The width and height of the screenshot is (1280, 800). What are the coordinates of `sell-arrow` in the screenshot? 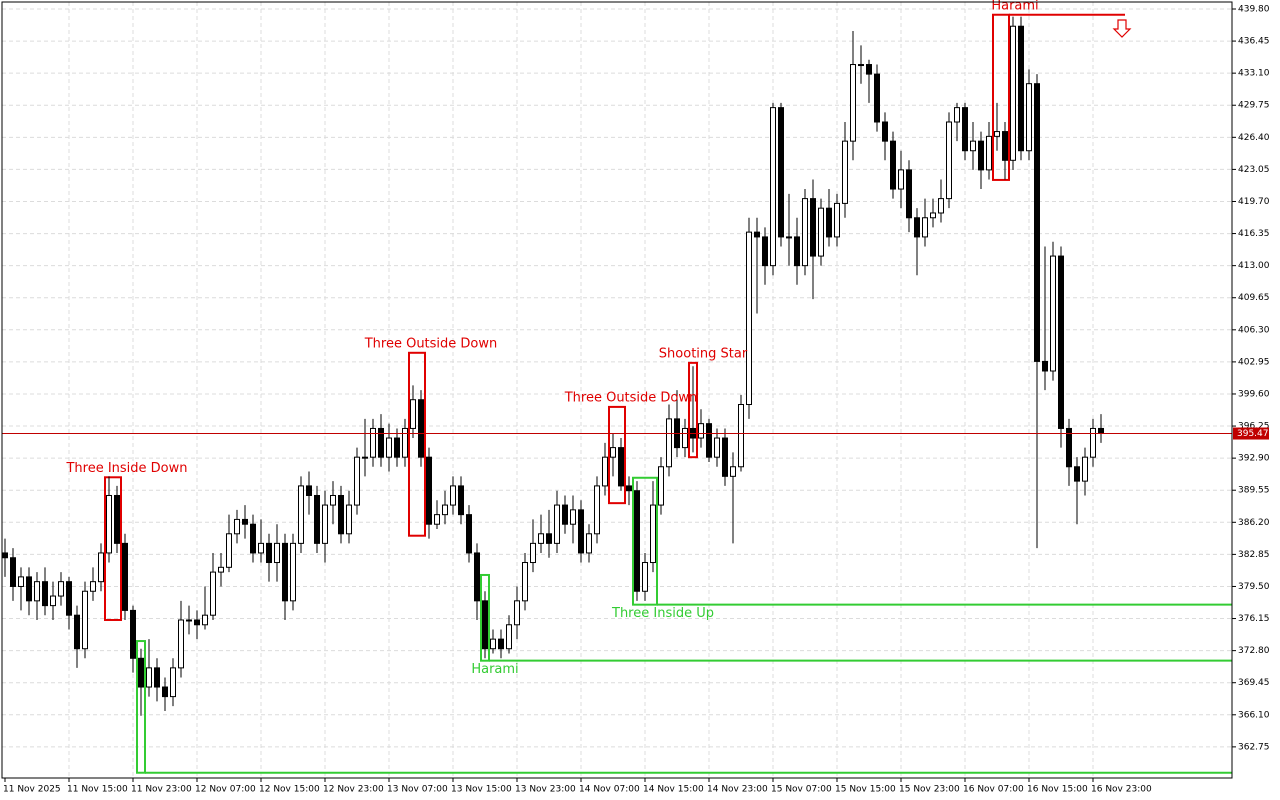 It's located at (1122, 28).